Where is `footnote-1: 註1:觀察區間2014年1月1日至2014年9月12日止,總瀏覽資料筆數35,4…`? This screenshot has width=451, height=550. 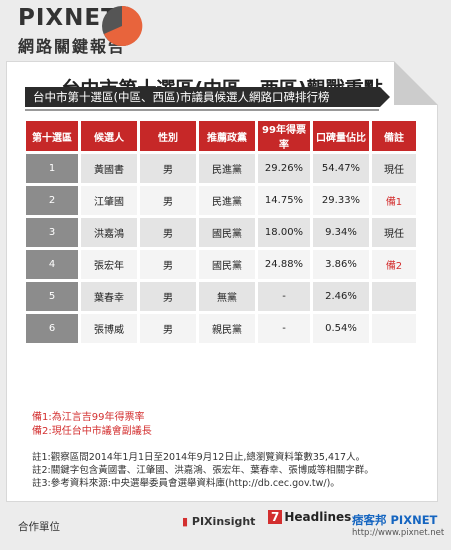
footnote-1: 註1:觀察區間2014年1月1日至2014年9月12日止,總瀏覽資料筆數35,4… is located at coordinates (199, 457).